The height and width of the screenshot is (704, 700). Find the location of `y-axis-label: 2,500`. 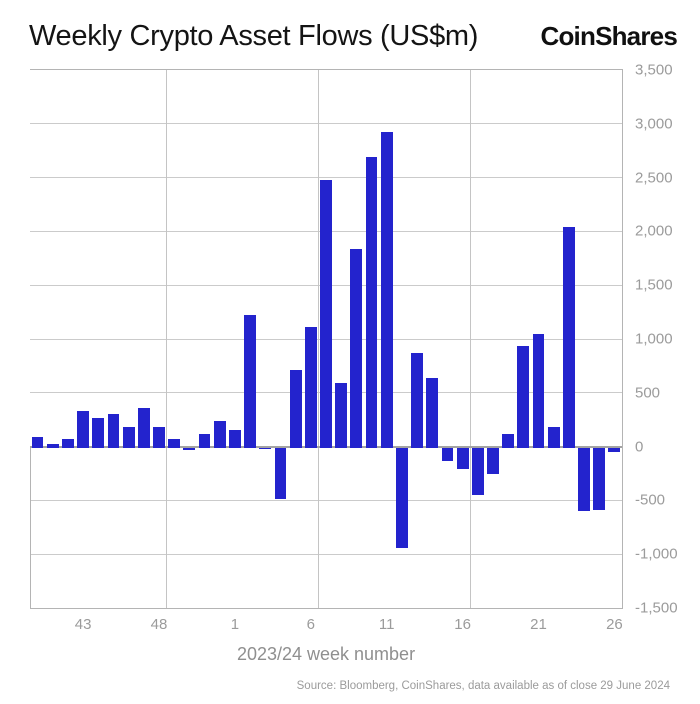

y-axis-label: 2,500 is located at coordinates (654, 178).